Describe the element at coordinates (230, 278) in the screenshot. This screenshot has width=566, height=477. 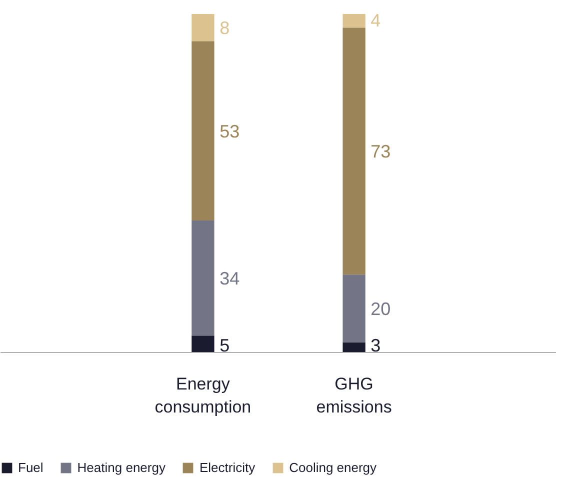
I see `data-label: 34` at that location.